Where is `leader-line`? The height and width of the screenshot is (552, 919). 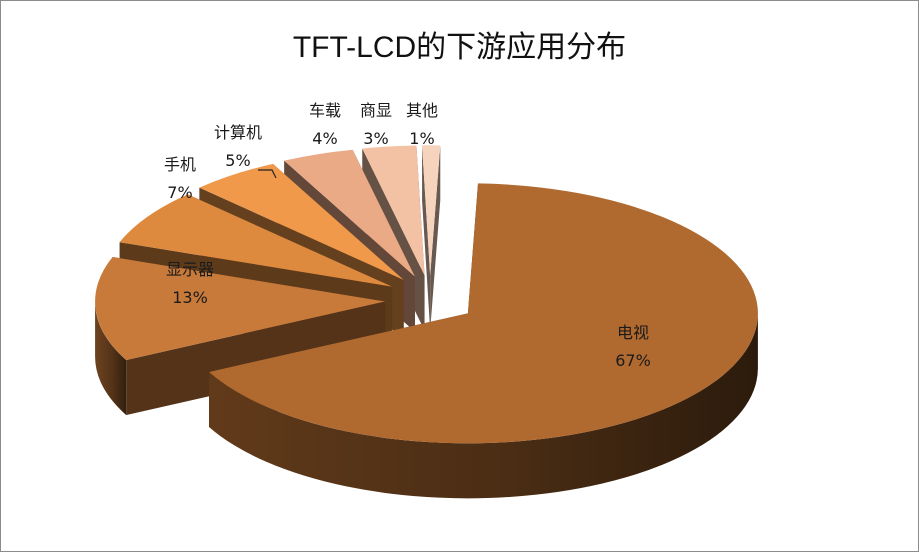
leader-line is located at coordinates (267, 174).